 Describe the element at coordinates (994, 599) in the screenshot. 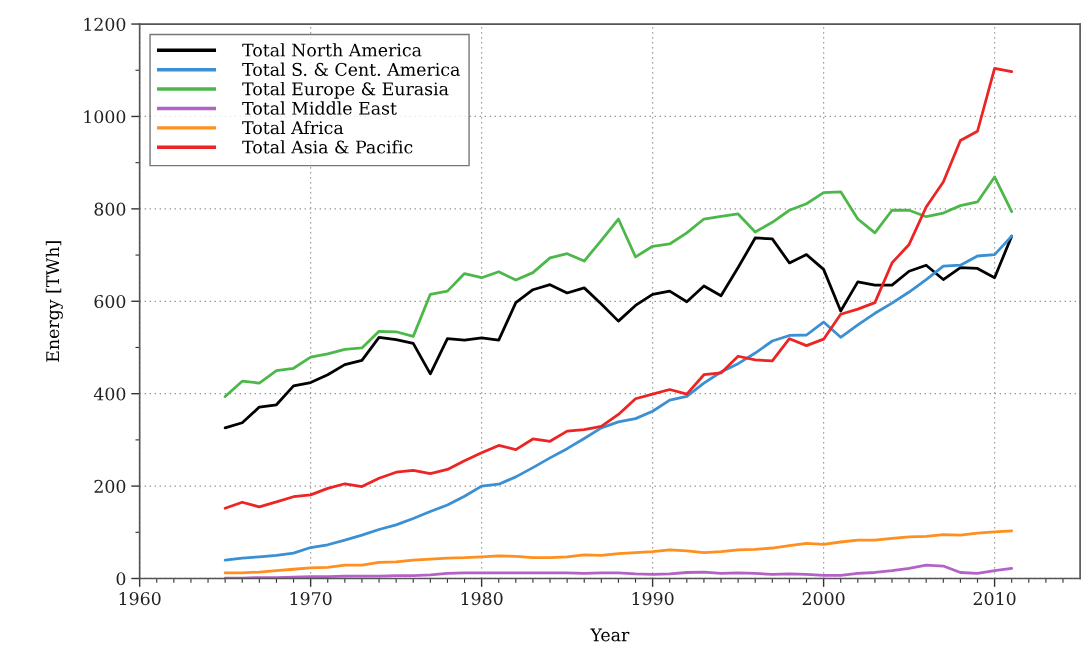

I see `x-tick-label: 2010` at that location.